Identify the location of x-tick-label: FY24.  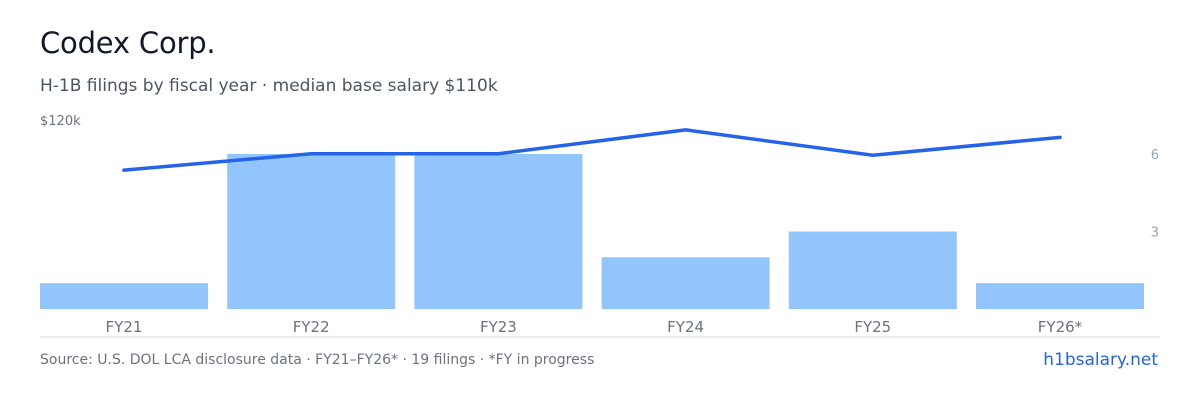
(685, 327).